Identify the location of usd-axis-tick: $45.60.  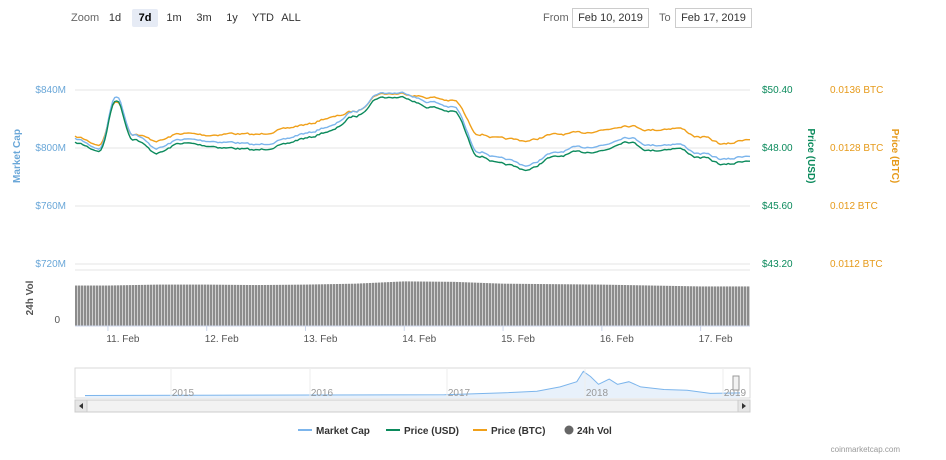
(777, 206).